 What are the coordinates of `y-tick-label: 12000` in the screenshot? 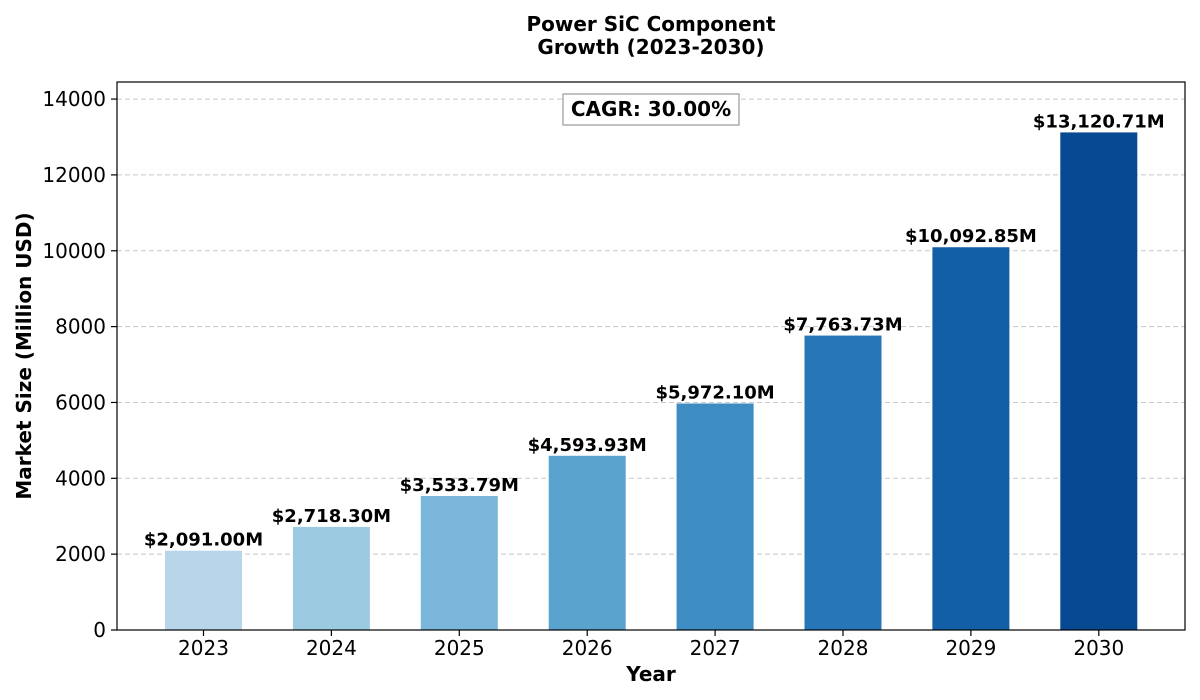 It's located at (74, 175).